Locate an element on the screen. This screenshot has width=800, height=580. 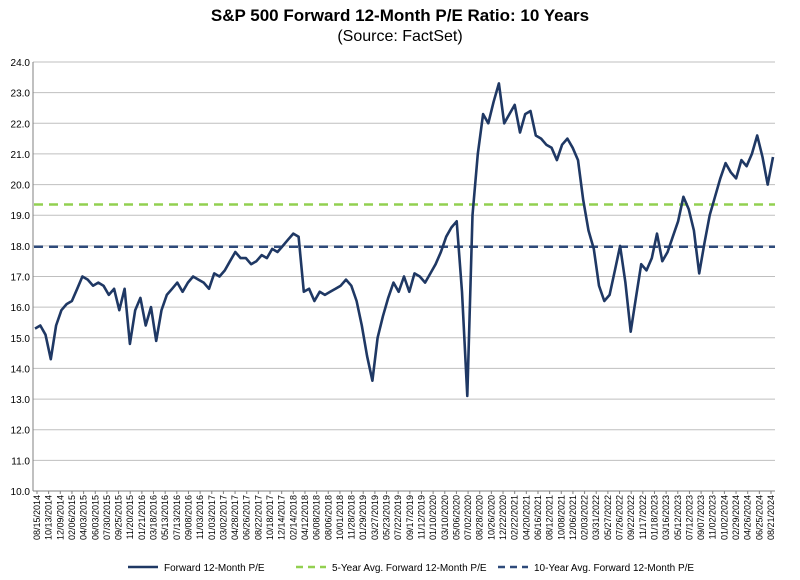
x-tick-label: 12/09/2014 is located at coordinates (60, 517).